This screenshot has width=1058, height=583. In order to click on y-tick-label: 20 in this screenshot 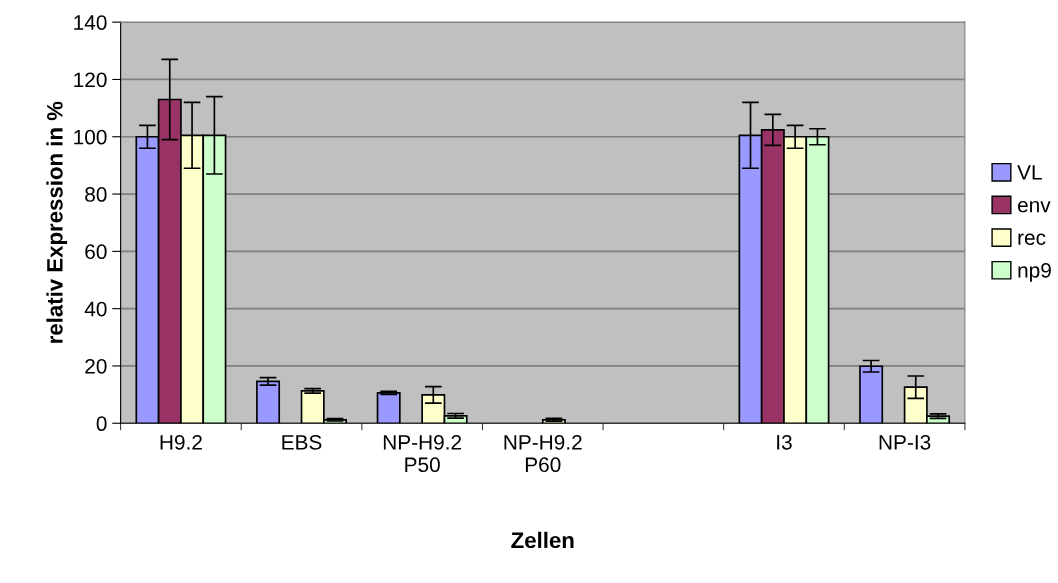, I will do `click(96, 366)`.